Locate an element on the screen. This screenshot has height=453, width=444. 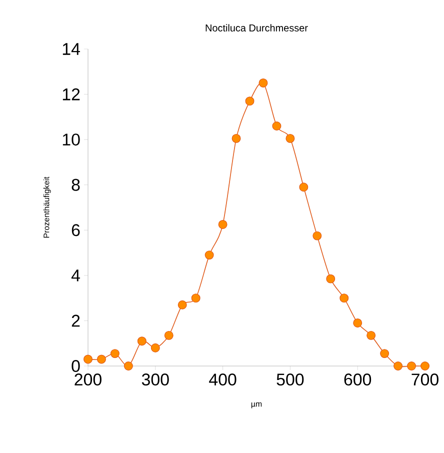
x-tick-label: 500 is located at coordinates (290, 380).